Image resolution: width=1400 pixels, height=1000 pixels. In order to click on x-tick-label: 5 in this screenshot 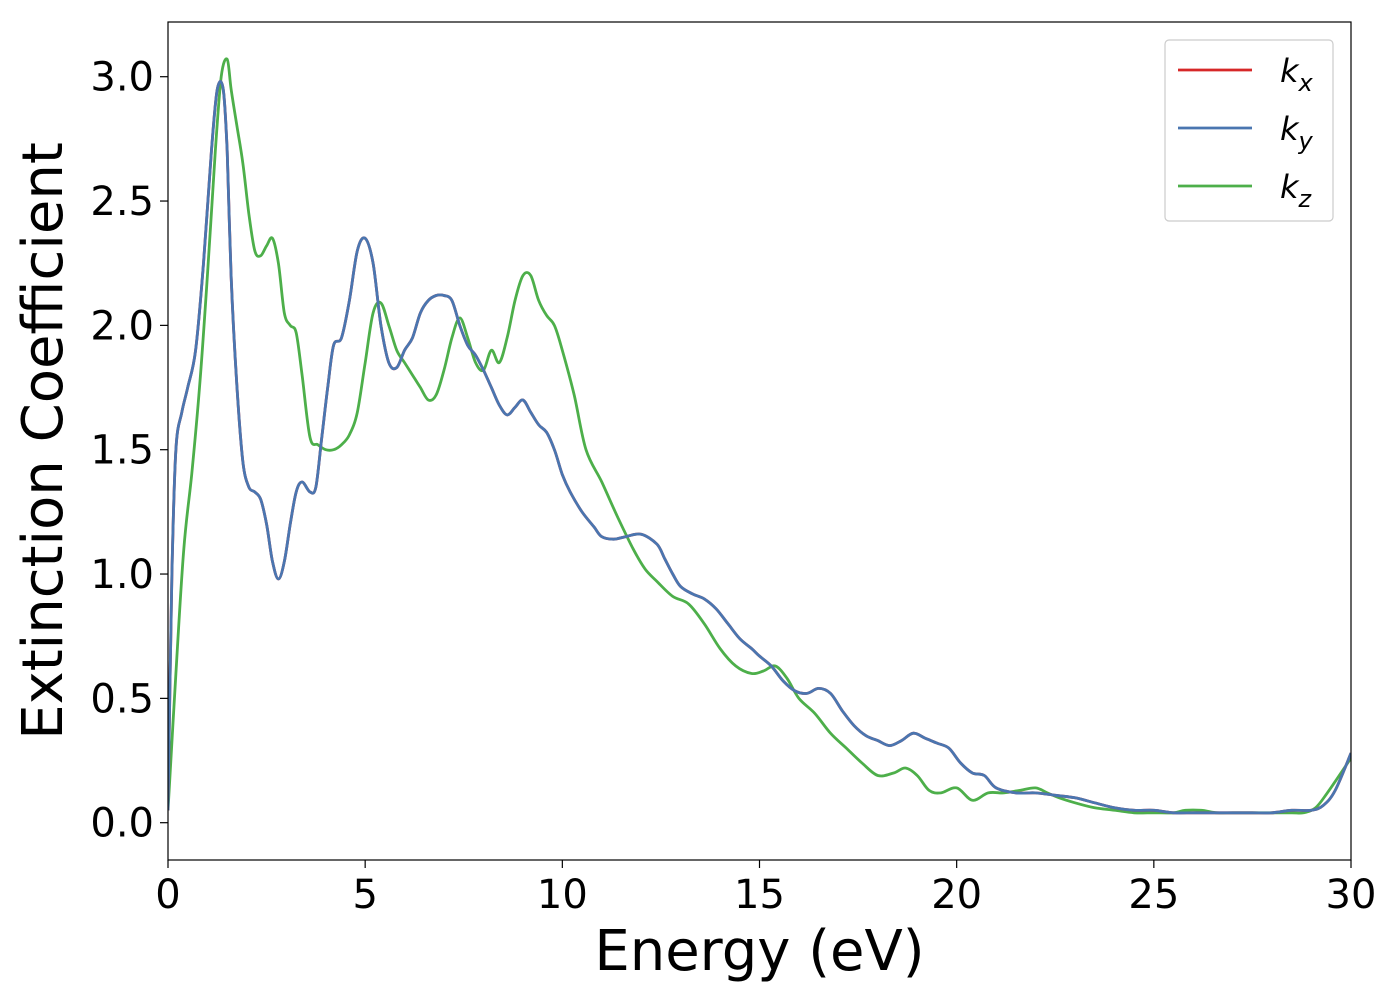, I will do `click(364, 895)`.